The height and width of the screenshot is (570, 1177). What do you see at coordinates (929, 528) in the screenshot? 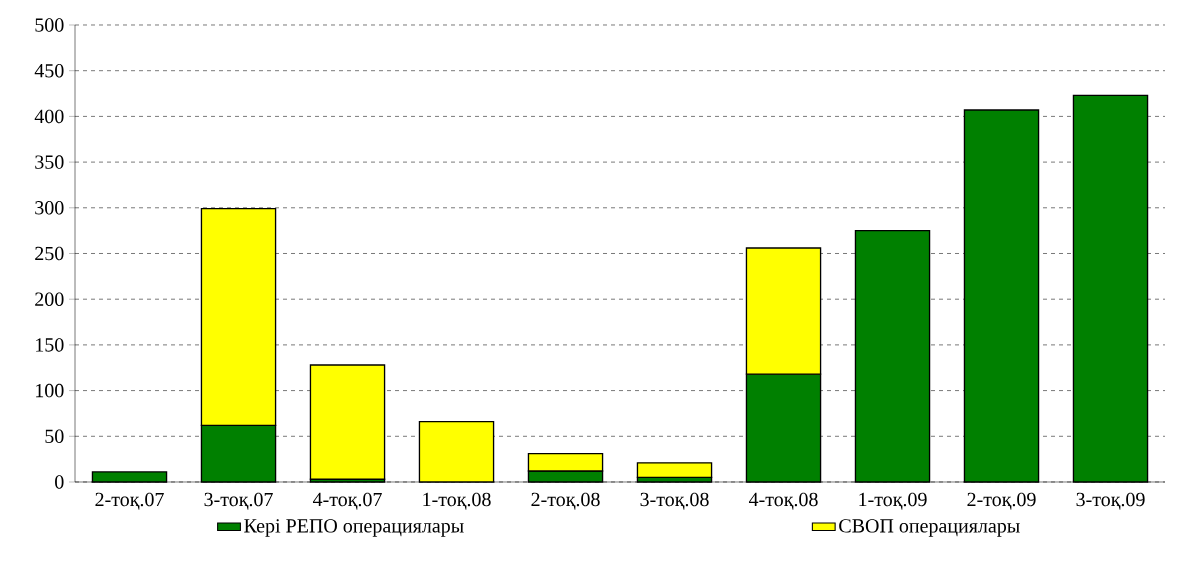
I see `legend-label: СВОП операциялары` at bounding box center [929, 528].